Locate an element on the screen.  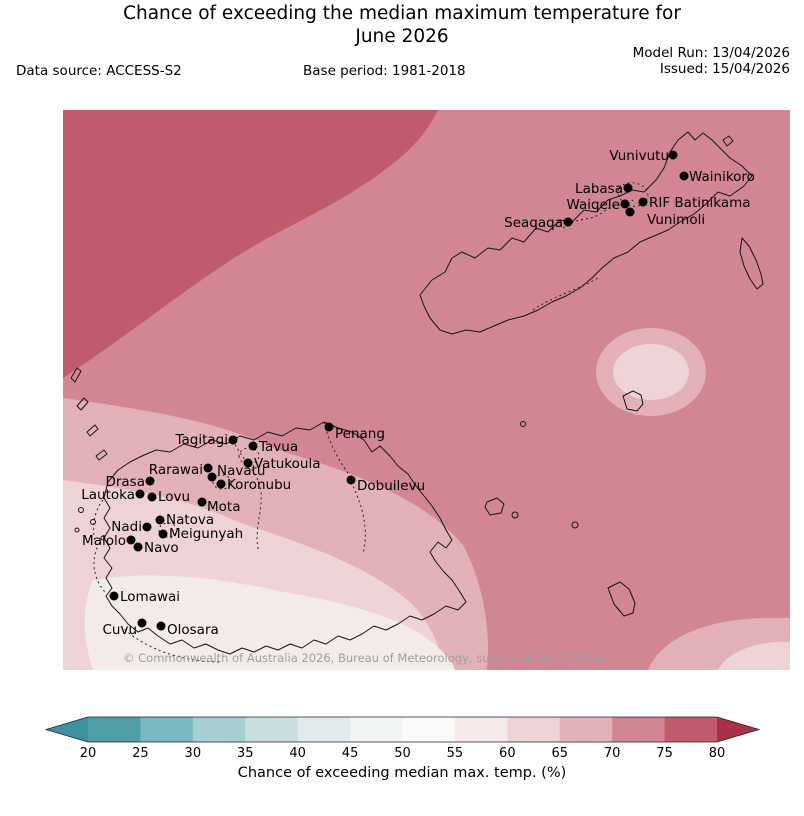
station-label: Navatu is located at coordinates (241, 471).